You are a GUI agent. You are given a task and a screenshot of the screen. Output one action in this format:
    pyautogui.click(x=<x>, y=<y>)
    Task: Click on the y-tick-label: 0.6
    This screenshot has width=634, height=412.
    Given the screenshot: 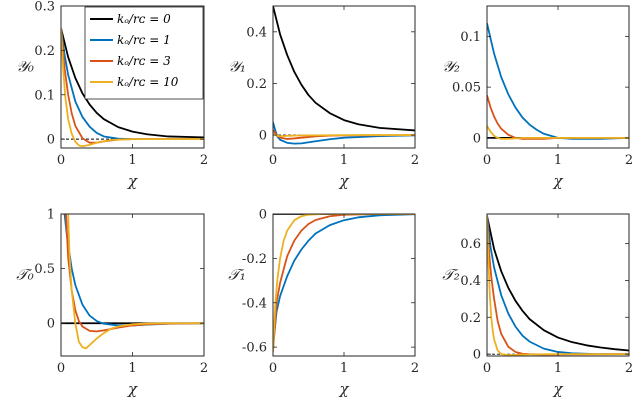 What is the action you would take?
    pyautogui.click(x=470, y=244)
    